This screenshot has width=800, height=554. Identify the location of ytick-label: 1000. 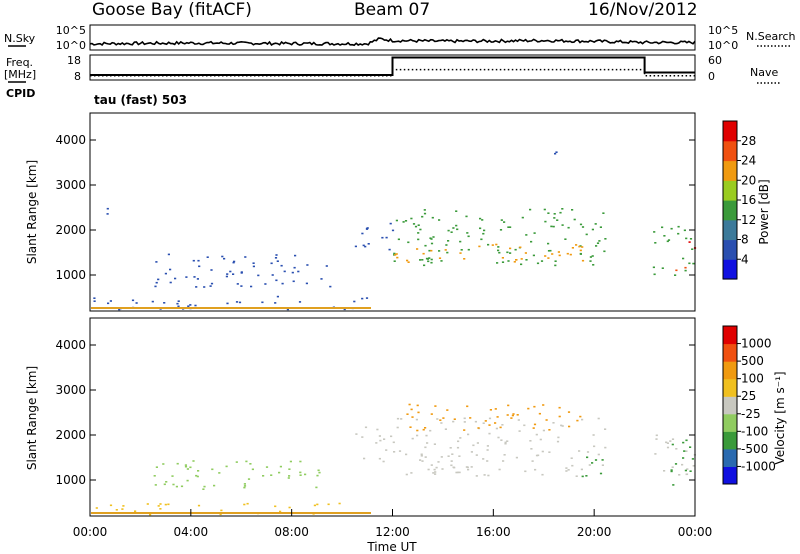
(70, 480).